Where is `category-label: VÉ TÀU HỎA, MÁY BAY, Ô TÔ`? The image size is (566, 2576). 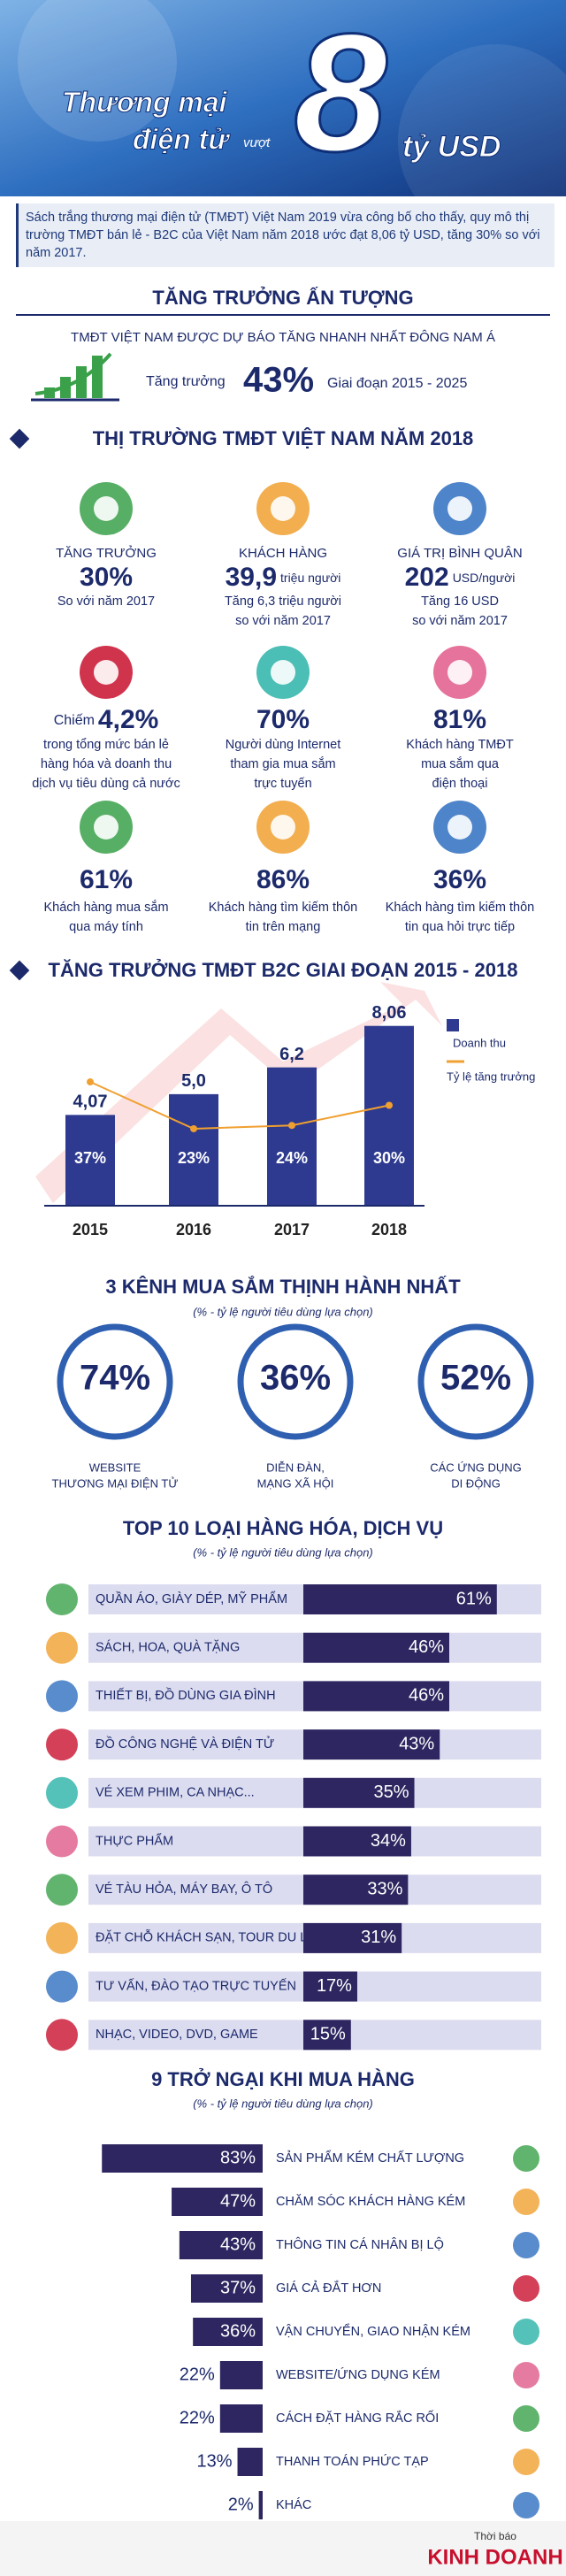
category-label: VÉ TÀU HỎA, MÁY BAY, Ô TÔ is located at coordinates (184, 1889).